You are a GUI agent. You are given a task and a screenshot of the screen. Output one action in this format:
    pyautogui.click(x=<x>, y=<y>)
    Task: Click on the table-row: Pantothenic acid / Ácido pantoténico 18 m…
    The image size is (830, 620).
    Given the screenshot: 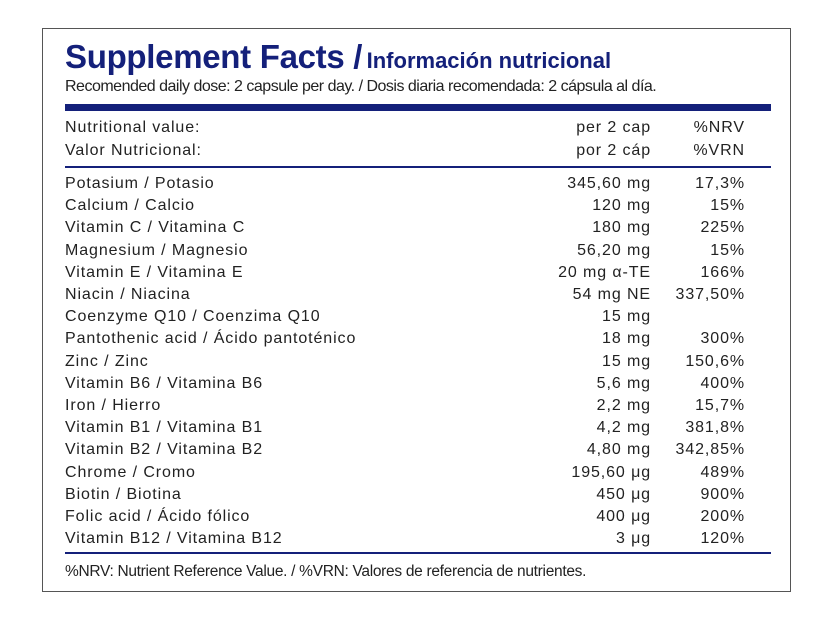 What is the action you would take?
    pyautogui.click(x=405, y=339)
    